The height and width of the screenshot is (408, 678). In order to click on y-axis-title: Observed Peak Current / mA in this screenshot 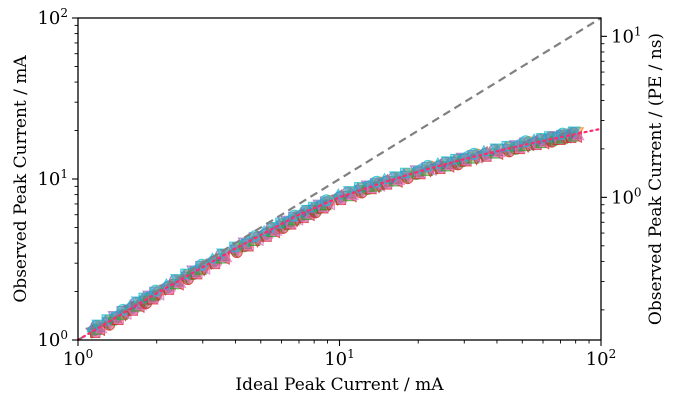, I will do `click(21, 179)`.